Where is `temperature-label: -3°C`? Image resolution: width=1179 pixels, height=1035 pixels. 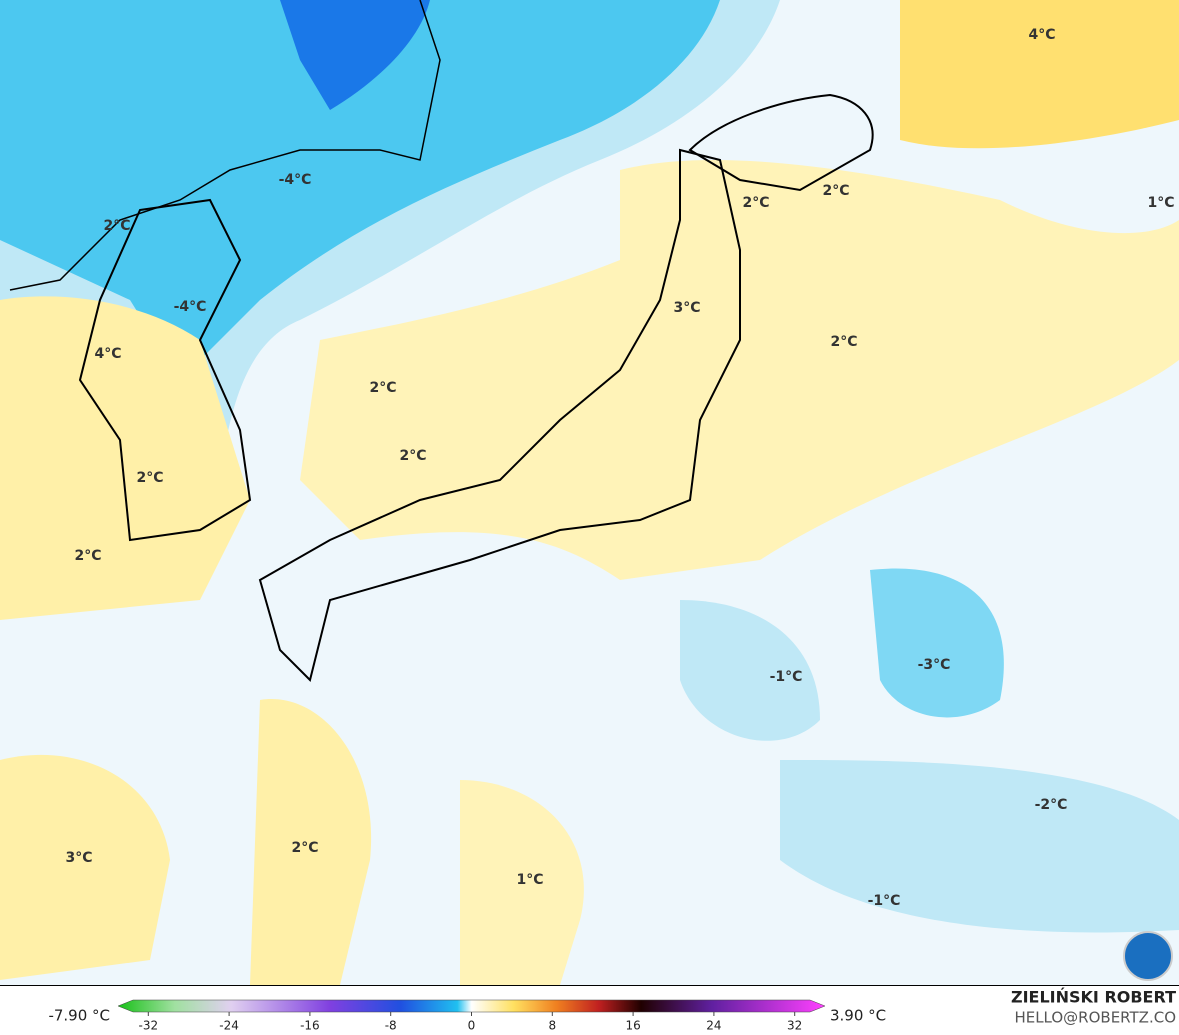 temperature-label: -3°C is located at coordinates (934, 665).